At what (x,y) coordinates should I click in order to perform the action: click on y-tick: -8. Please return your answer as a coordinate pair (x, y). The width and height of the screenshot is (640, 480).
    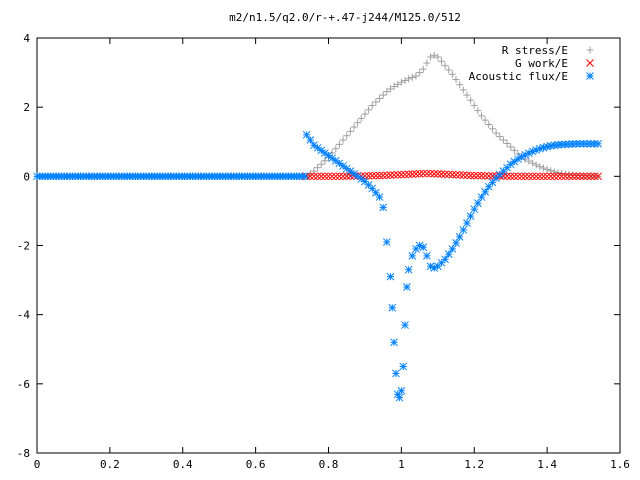
    Looking at the image, I should click on (318, 453).